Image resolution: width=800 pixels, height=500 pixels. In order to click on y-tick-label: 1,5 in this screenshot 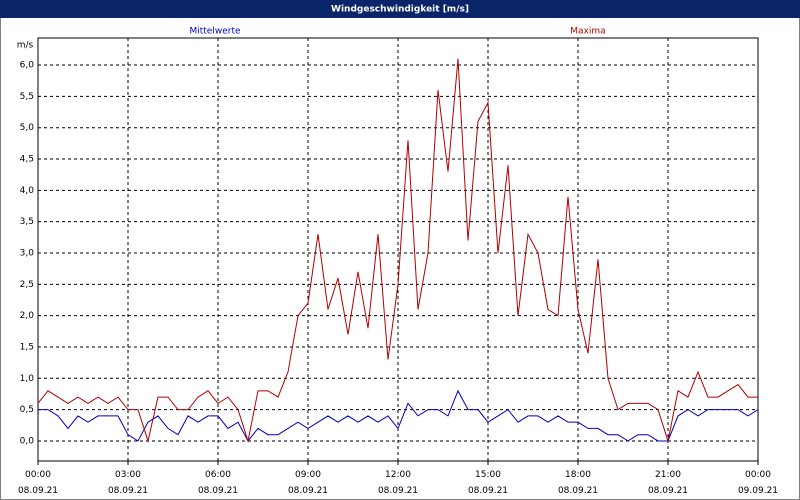, I will do `click(27, 347)`.